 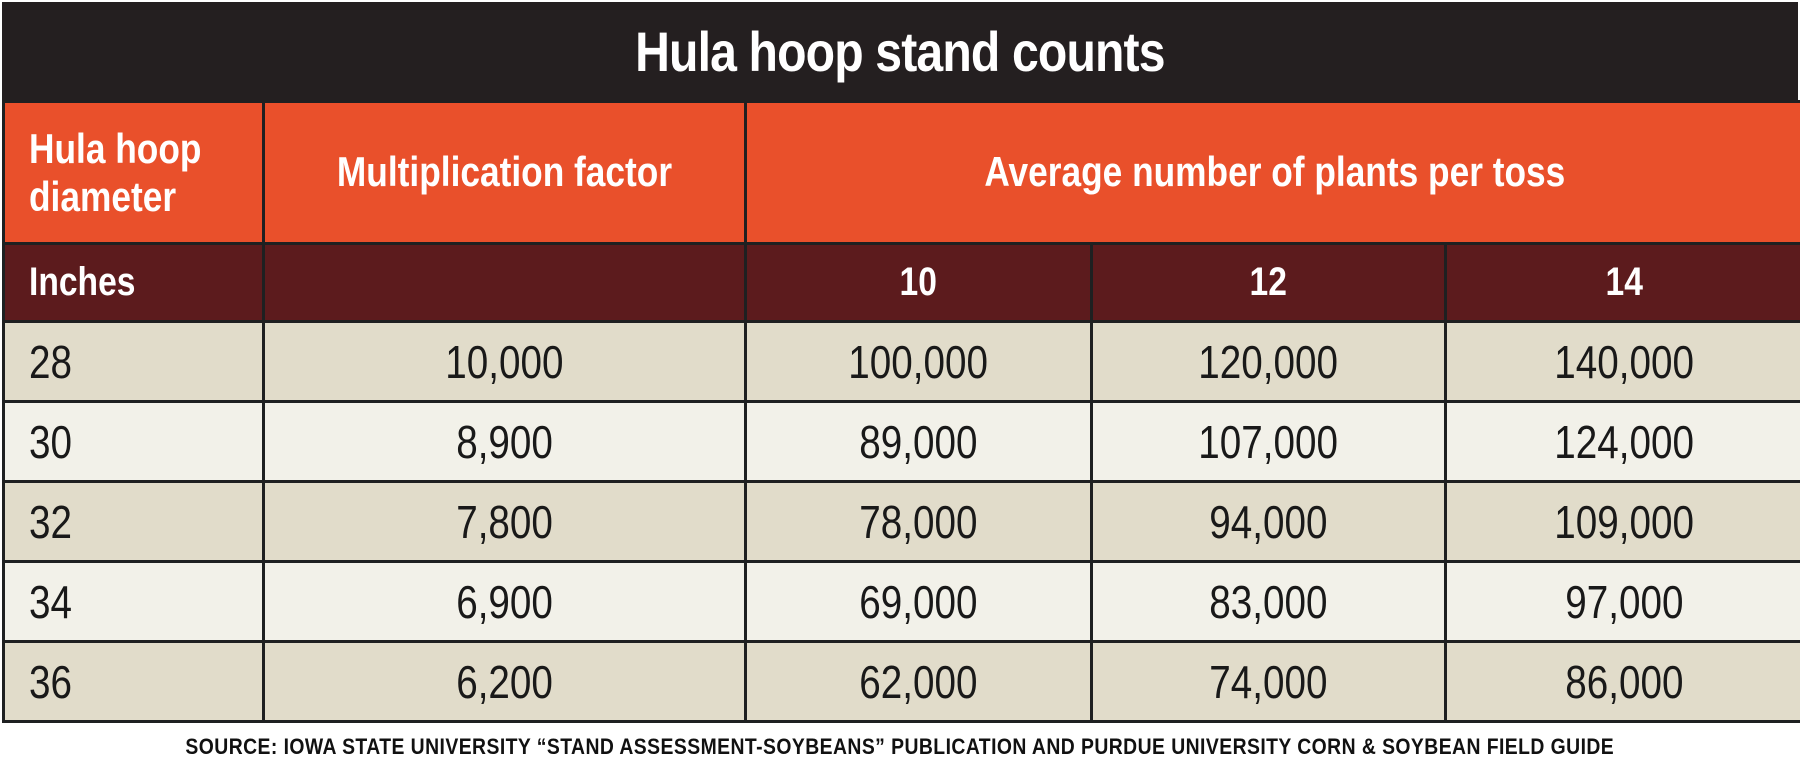 I want to click on subheader-toss-12-cell: 12, so click(x=1268, y=282).